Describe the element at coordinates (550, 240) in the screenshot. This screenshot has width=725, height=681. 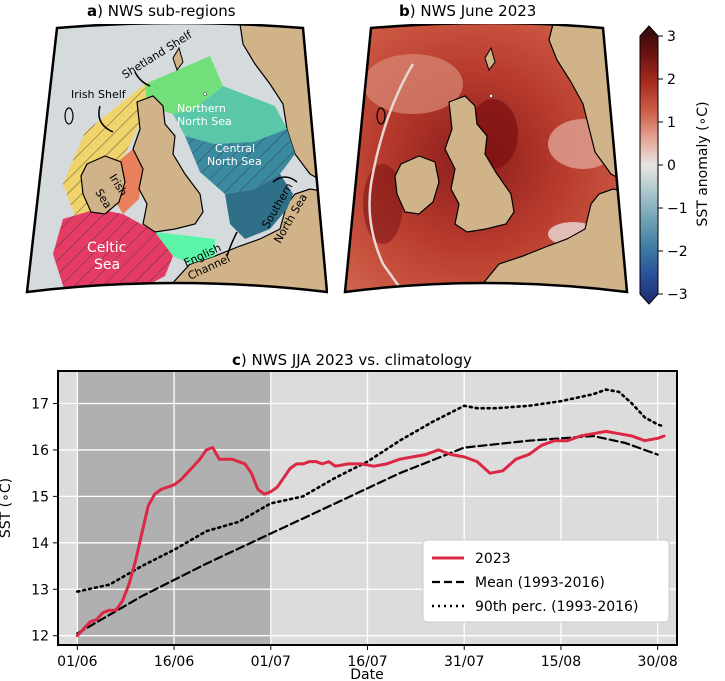
I see `continent-landmass` at that location.